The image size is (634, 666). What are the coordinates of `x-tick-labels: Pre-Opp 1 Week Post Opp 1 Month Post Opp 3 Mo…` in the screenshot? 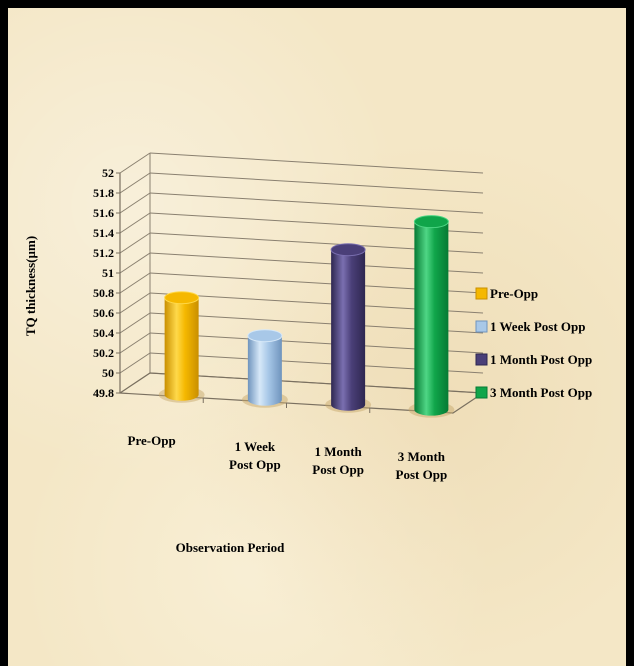 It's located at (288, 457).